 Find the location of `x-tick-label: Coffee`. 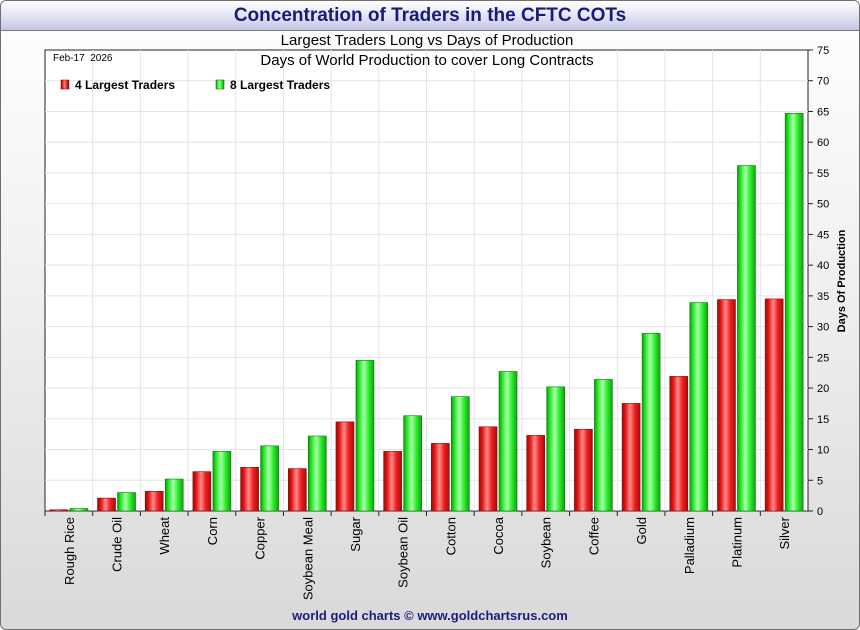

x-tick-label: Coffee is located at coordinates (593, 536).